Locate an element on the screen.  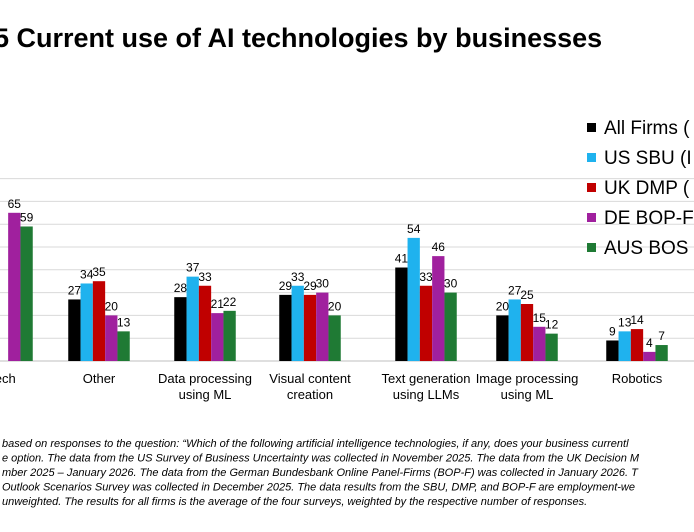
category-label: Image processing using ML is located at coordinates (527, 386).